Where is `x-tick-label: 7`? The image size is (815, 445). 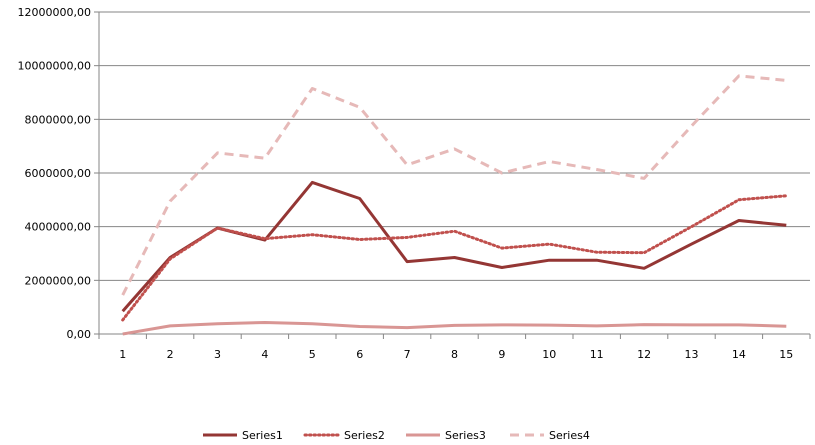 x-tick-label: 7 is located at coordinates (407, 354).